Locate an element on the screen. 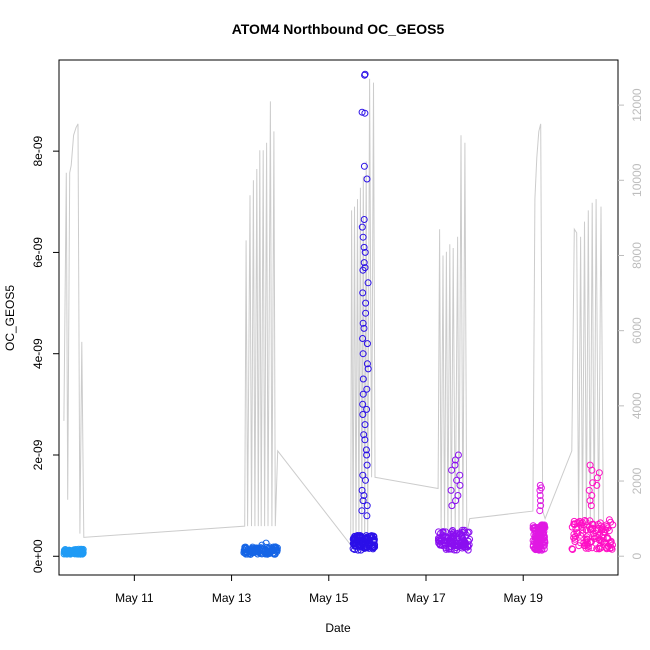 The height and width of the screenshot is (650, 650). y-tick-label: 6e-09 is located at coordinates (38, 252).